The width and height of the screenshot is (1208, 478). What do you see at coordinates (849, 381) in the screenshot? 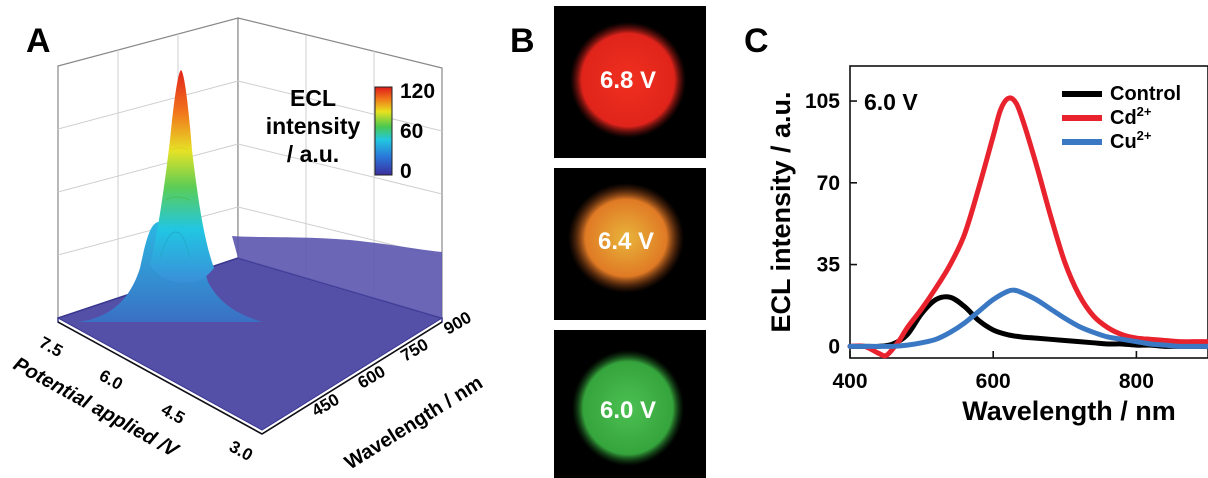
I see `x-tick-label: 400` at bounding box center [849, 381].